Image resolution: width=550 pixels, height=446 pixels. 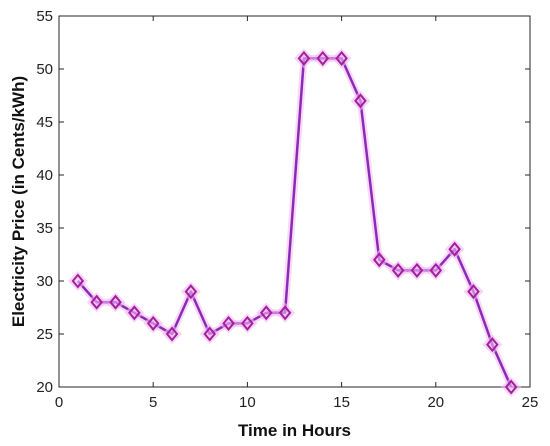 What do you see at coordinates (44, 228) in the screenshot?
I see `y-tick-label: 35` at bounding box center [44, 228].